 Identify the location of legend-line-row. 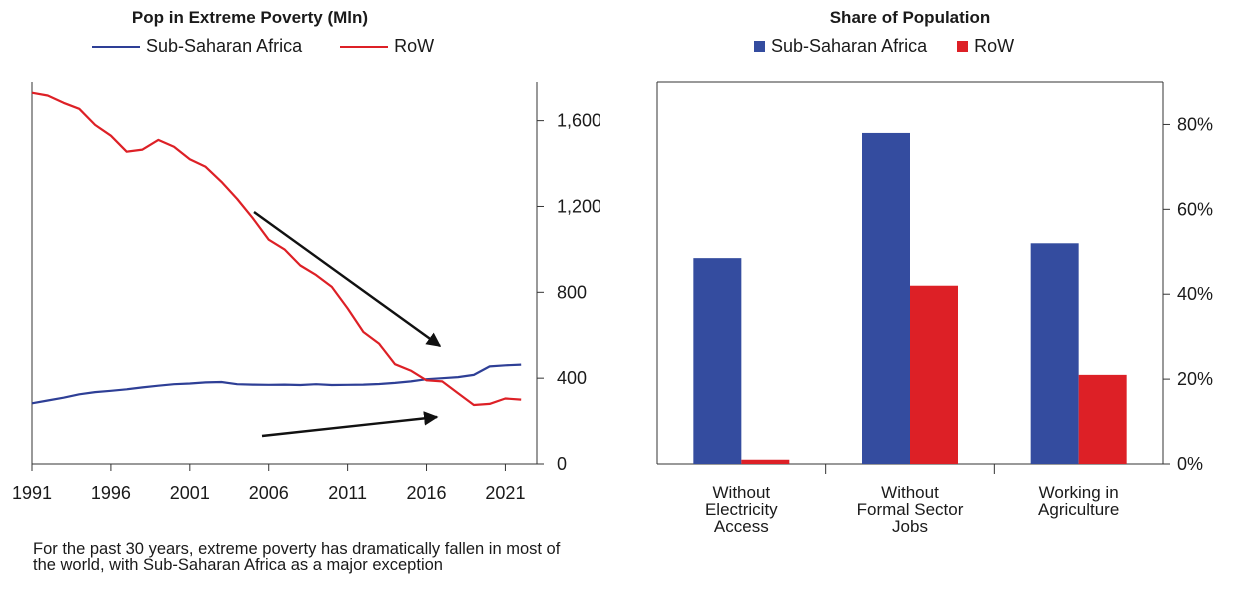
(364, 46).